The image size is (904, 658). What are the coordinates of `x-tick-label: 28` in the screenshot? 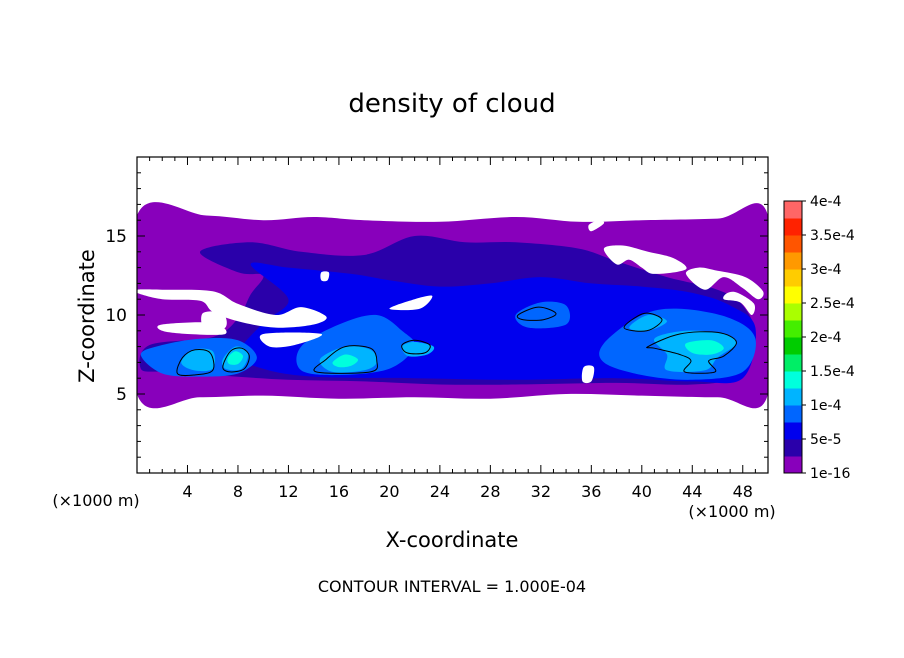 It's located at (490, 491).